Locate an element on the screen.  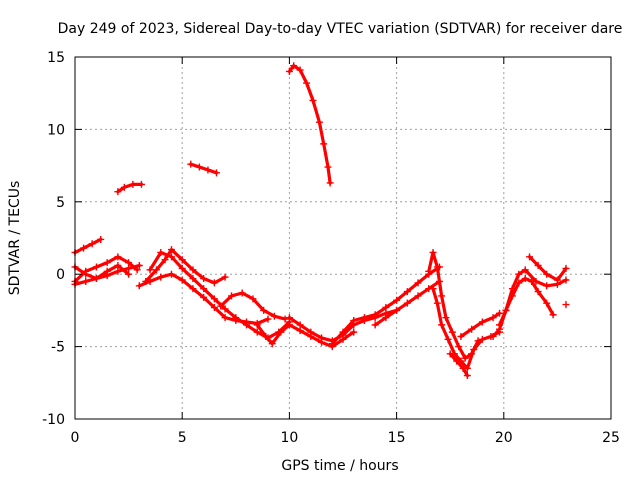
x-tick-label: 5 is located at coordinates (182, 438).